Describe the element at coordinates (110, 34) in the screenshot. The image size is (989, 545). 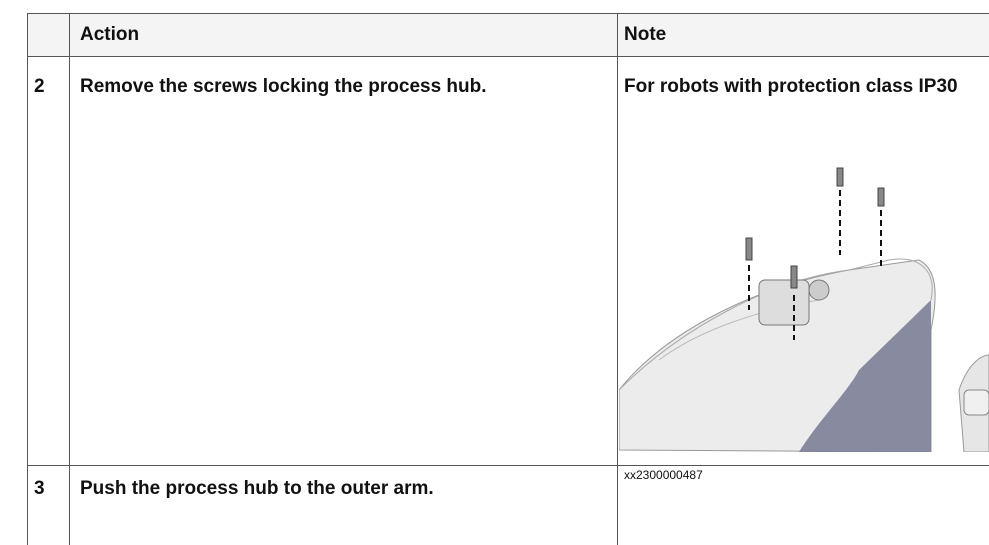
I see `column-header: Action` at that location.